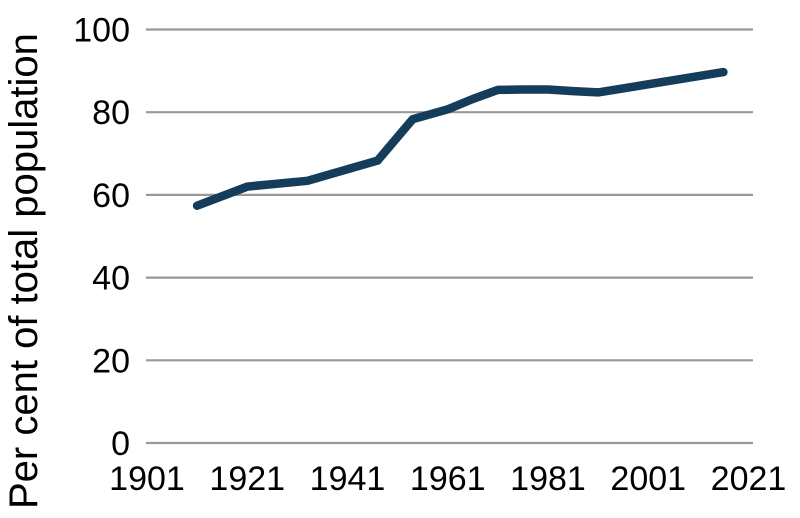 The image size is (800, 518). I want to click on x-tick-label: 1961, so click(448, 479).